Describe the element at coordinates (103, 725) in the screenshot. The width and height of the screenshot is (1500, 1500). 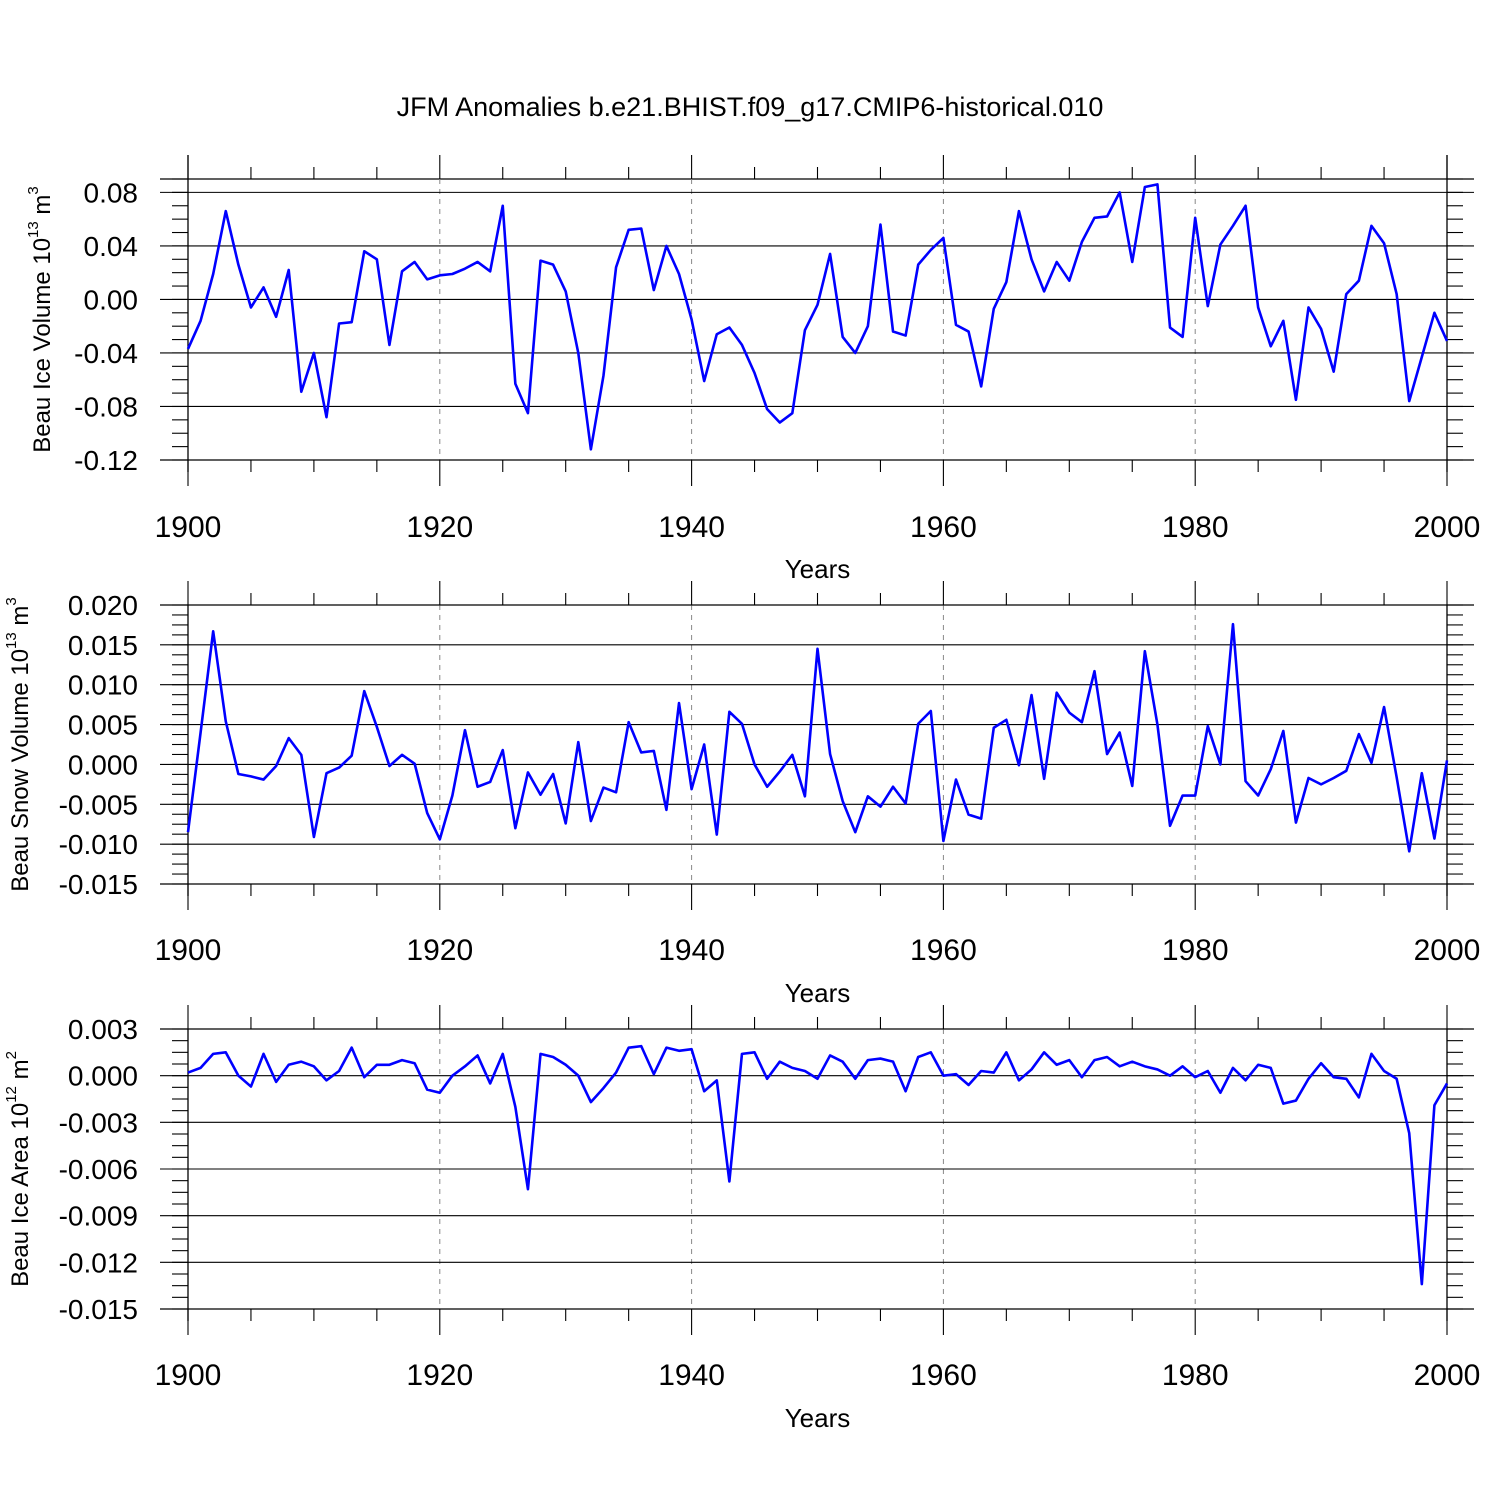
I see `y-tick-label: 0.005` at that location.